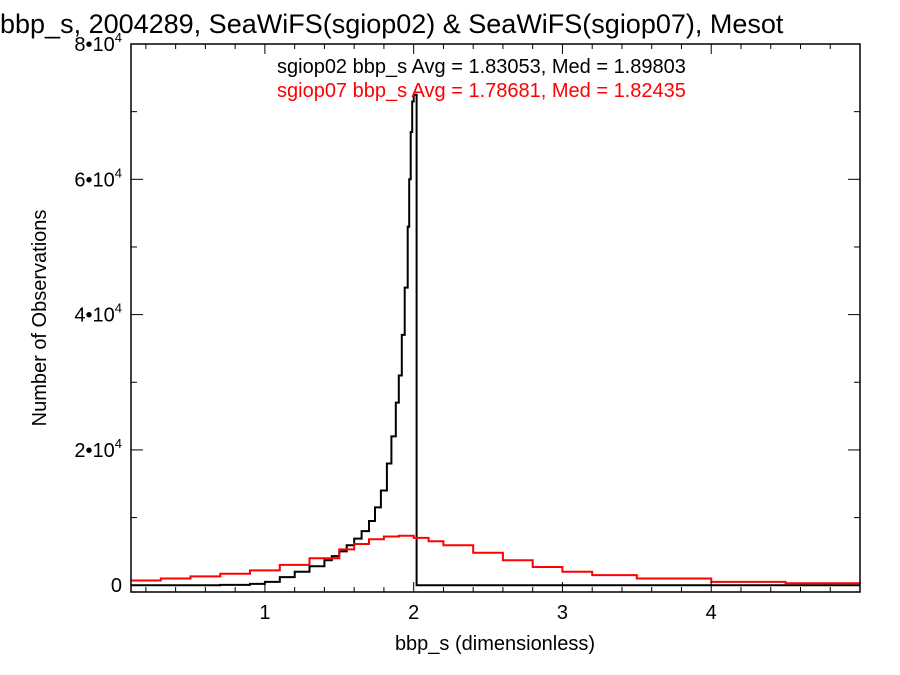 This screenshot has width=900, height=675. What do you see at coordinates (711, 613) in the screenshot?
I see `x-tick-label: 4` at bounding box center [711, 613].